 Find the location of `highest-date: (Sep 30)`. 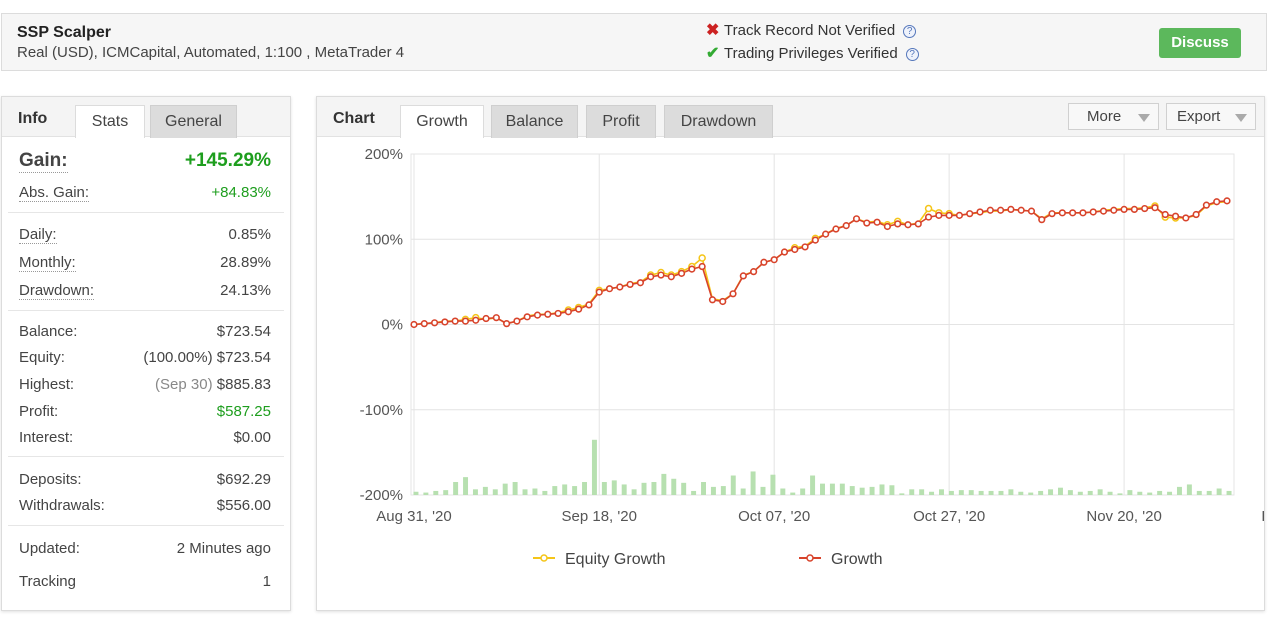

highest-date: (Sep 30) is located at coordinates (184, 384).